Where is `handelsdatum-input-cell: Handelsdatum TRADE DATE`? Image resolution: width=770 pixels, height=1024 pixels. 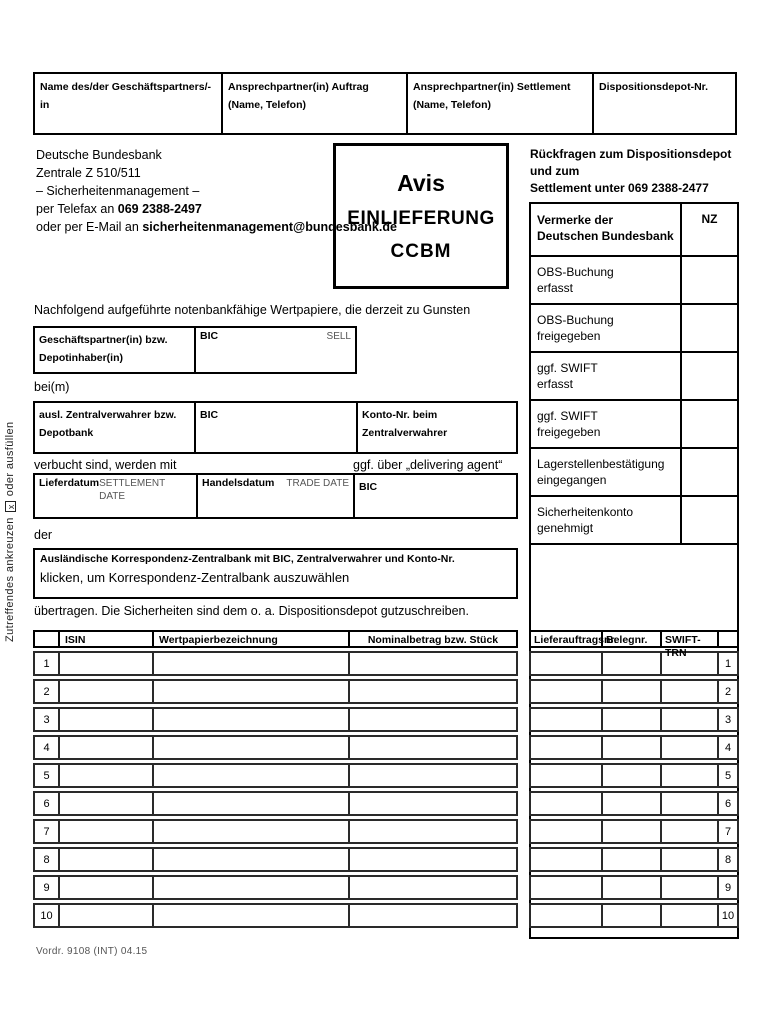 handelsdatum-input-cell: Handelsdatum TRADE DATE is located at coordinates (276, 496).